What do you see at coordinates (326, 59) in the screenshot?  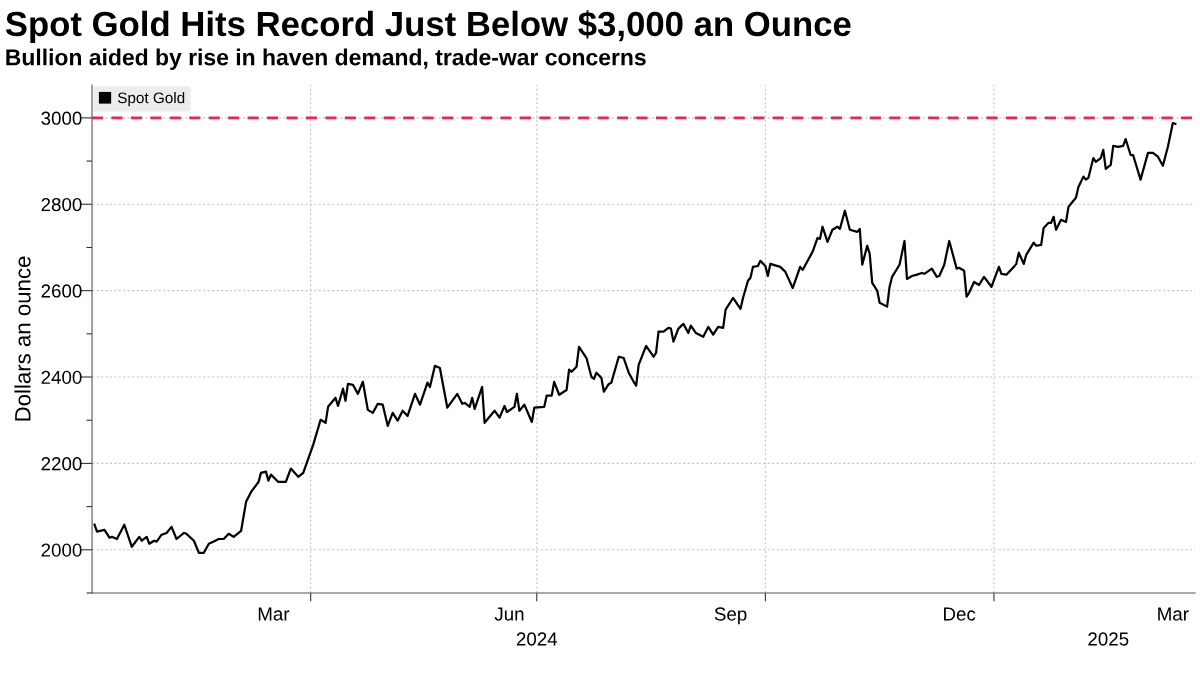 I see `chart-subtitle: Bullion aided by rise in haven demand, trade-war concerns` at bounding box center [326, 59].